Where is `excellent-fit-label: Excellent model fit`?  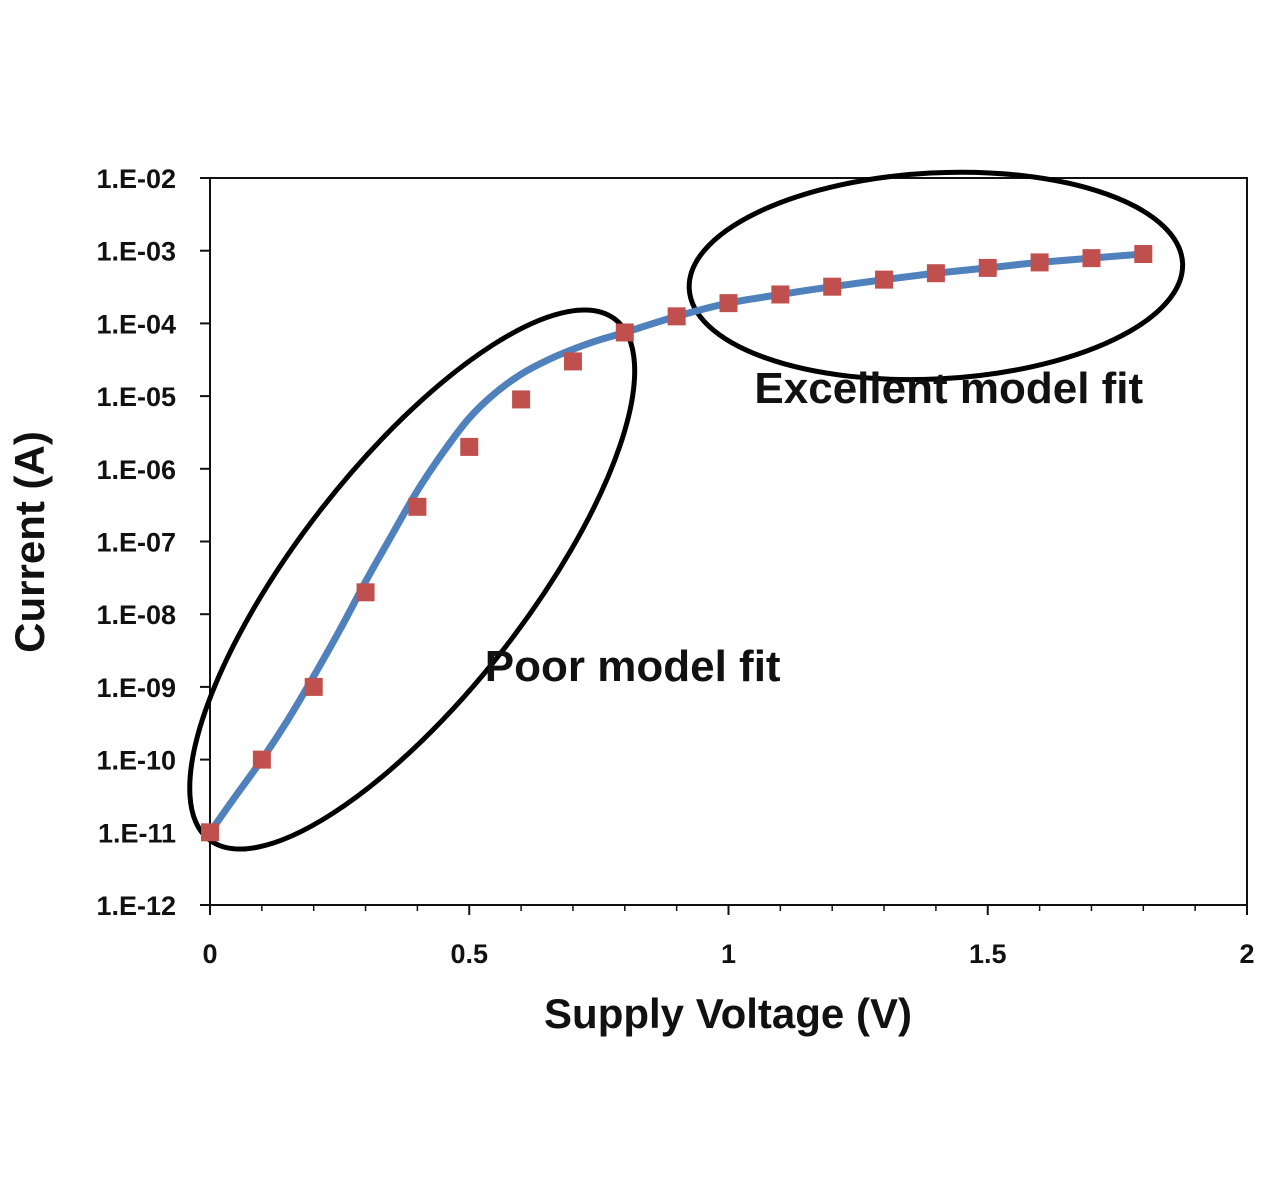 excellent-fit-label: Excellent model fit is located at coordinates (948, 388).